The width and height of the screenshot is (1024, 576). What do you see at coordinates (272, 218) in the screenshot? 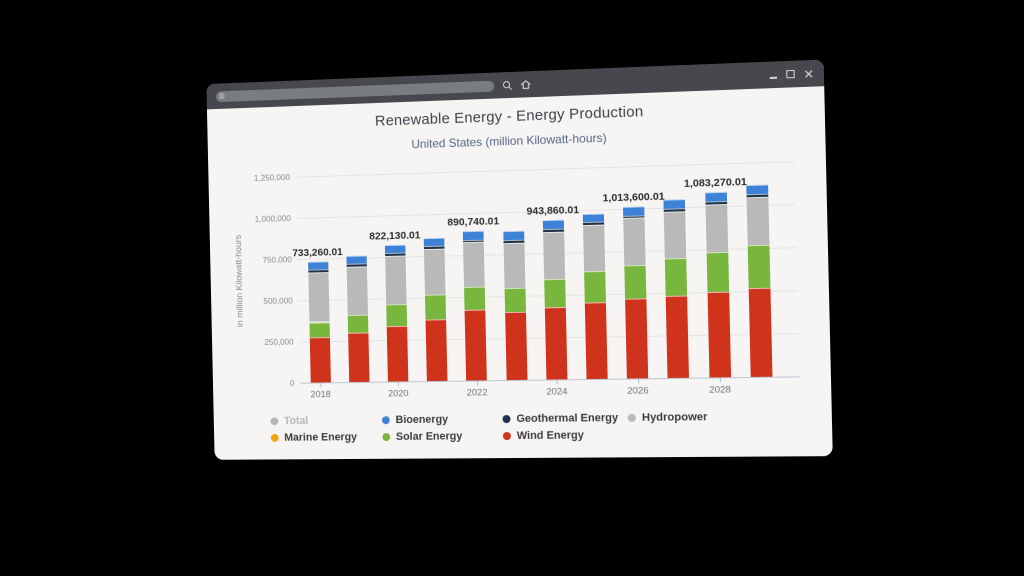
I see `y-axis-tick-label: 1,000,000` at bounding box center [272, 218].